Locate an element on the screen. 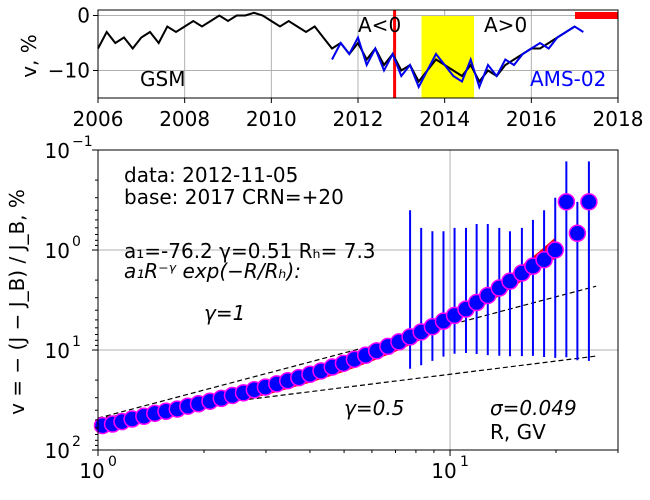  base-label: base: 2017 CRN=+20 is located at coordinates (234, 197).